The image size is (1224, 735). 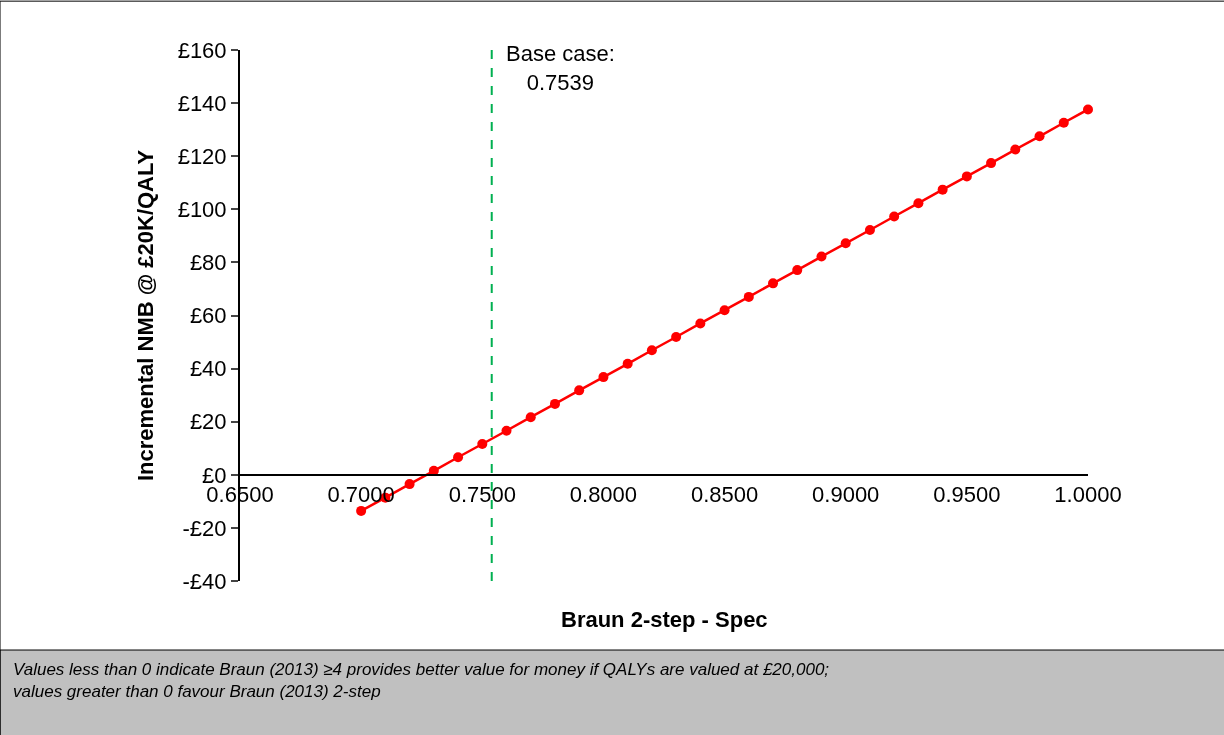 I want to click on y-tick-label: -£20, so click(x=204, y=528).